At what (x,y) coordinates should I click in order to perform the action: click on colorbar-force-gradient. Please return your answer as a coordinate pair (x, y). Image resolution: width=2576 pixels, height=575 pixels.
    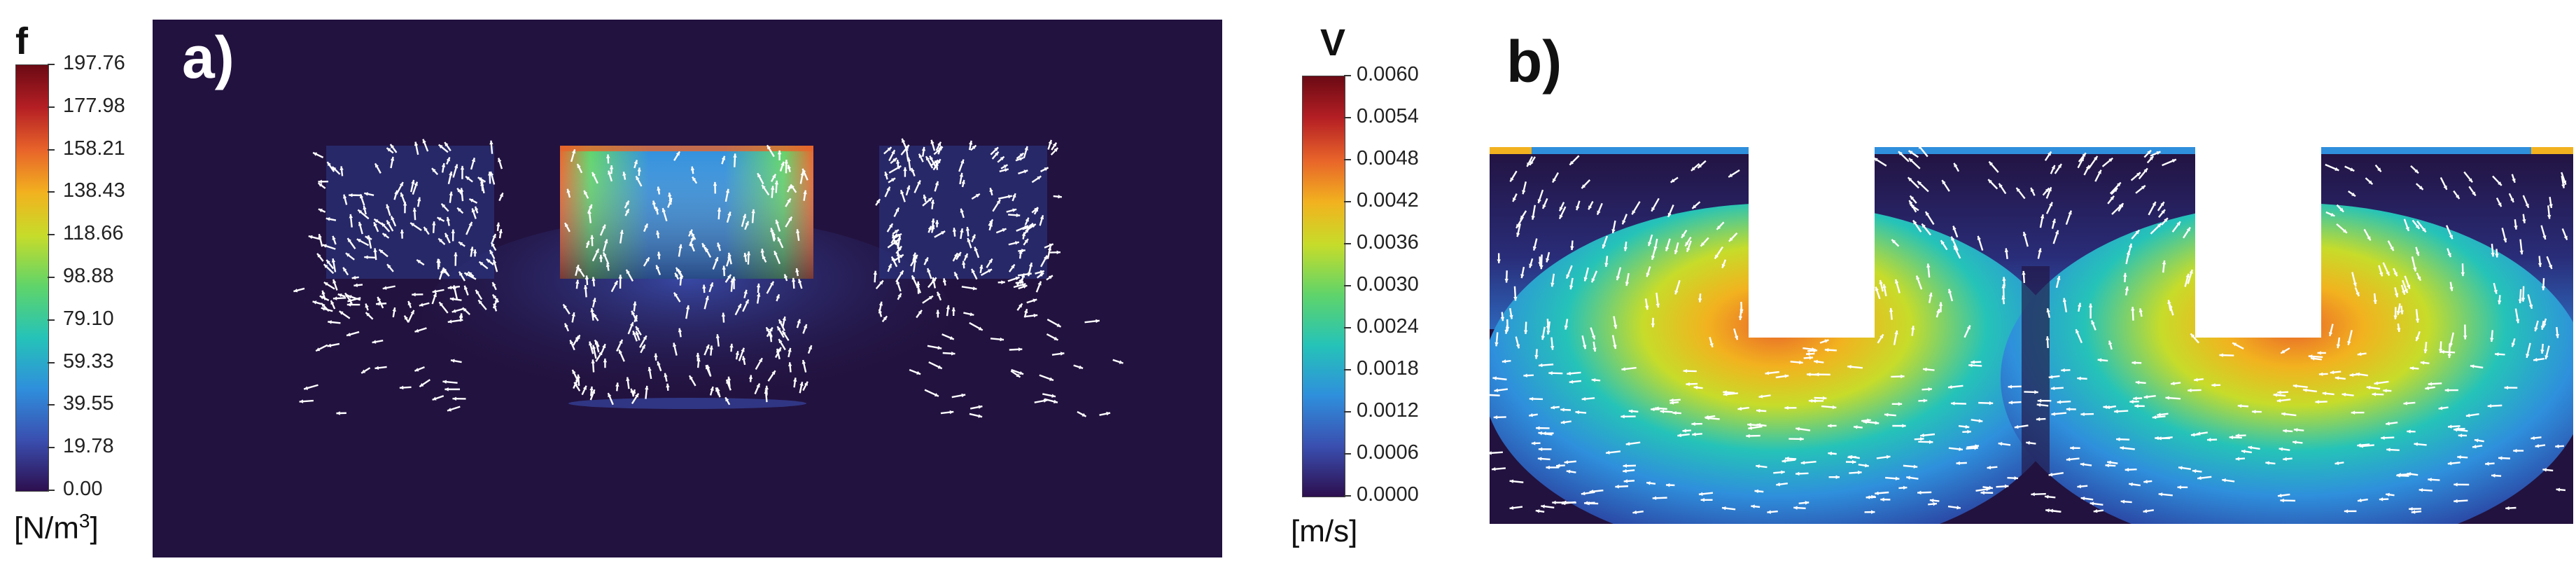
    Looking at the image, I should click on (32, 278).